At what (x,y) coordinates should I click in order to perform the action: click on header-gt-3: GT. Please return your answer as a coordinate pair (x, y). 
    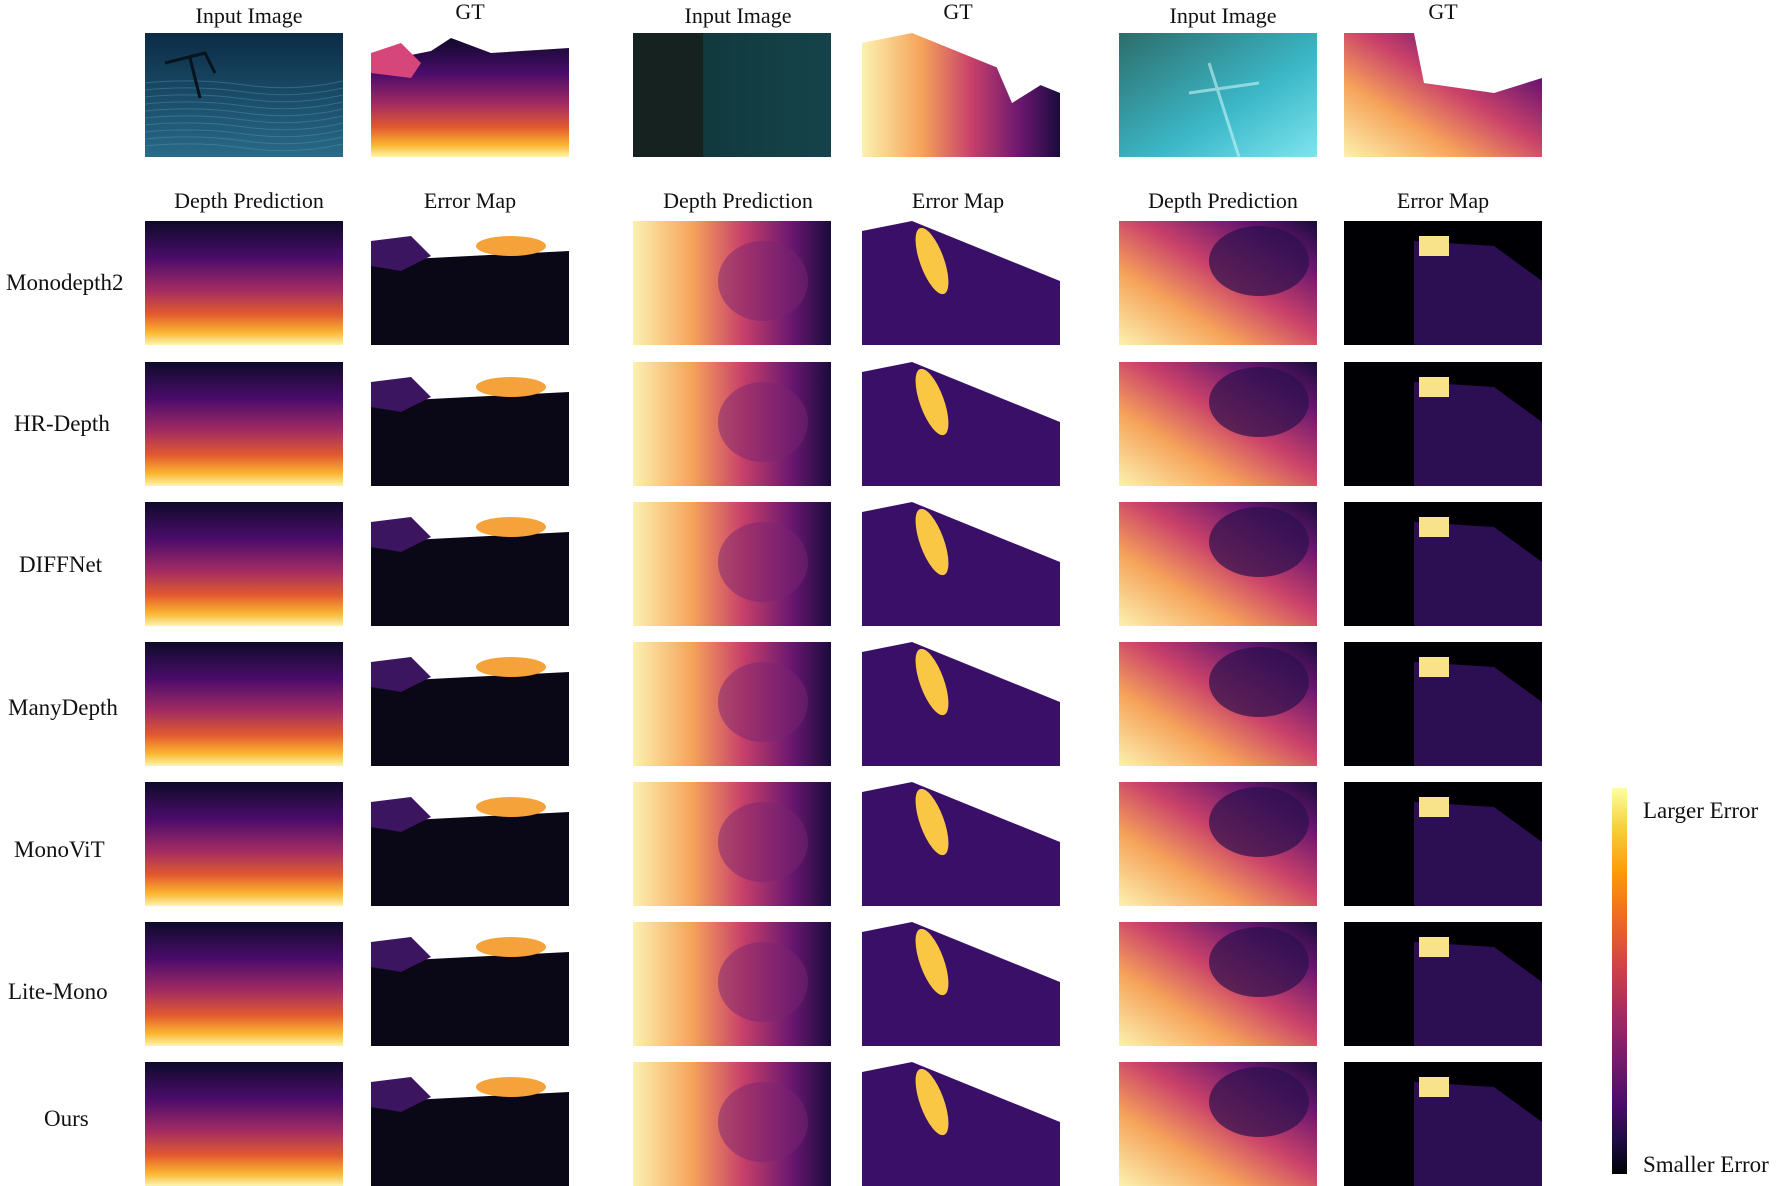
    Looking at the image, I should click on (1443, 12).